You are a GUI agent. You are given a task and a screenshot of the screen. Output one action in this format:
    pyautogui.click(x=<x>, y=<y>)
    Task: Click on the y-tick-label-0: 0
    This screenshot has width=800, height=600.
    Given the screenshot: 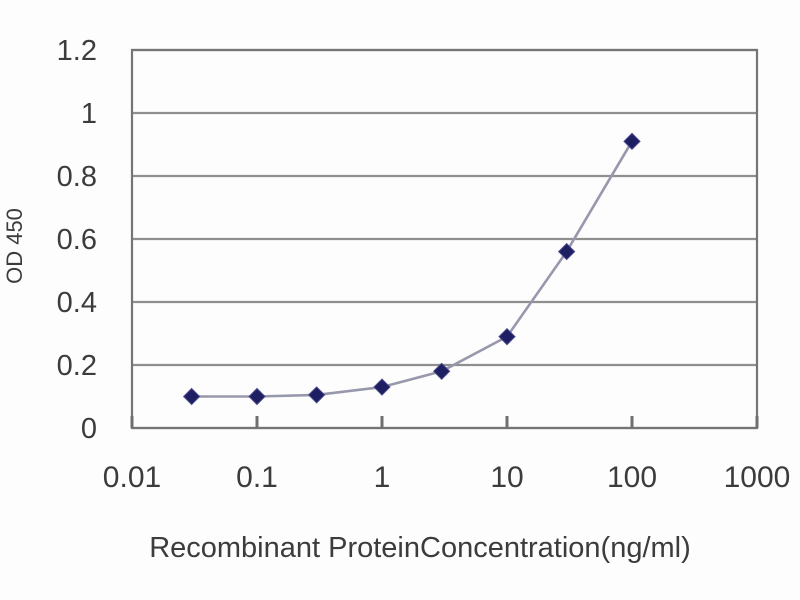 What is the action you would take?
    pyautogui.click(x=89, y=429)
    